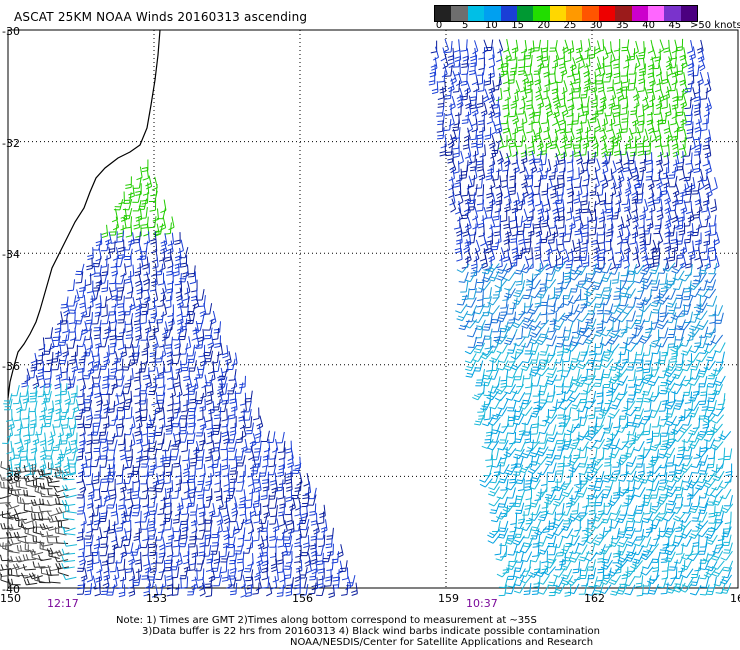 The image size is (740, 650). What do you see at coordinates (587, 27) in the screenshot?
I see `colorbar-labels: 0 5 10 15 20 25 30 35 40 45` at bounding box center [587, 27].